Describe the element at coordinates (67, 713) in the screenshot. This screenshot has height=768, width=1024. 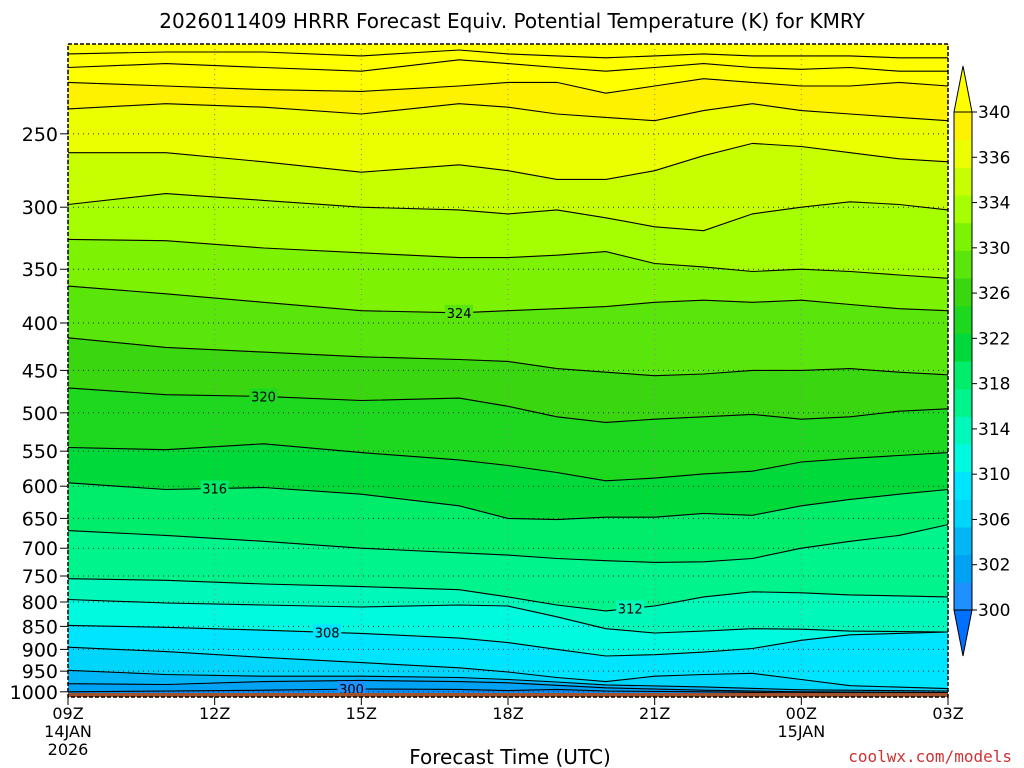
I see `x-tick-label: 09Z` at that location.